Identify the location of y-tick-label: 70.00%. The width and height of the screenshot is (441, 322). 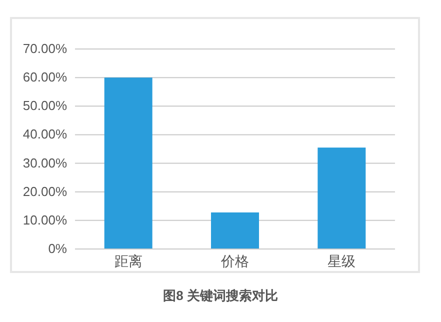
(45, 48).